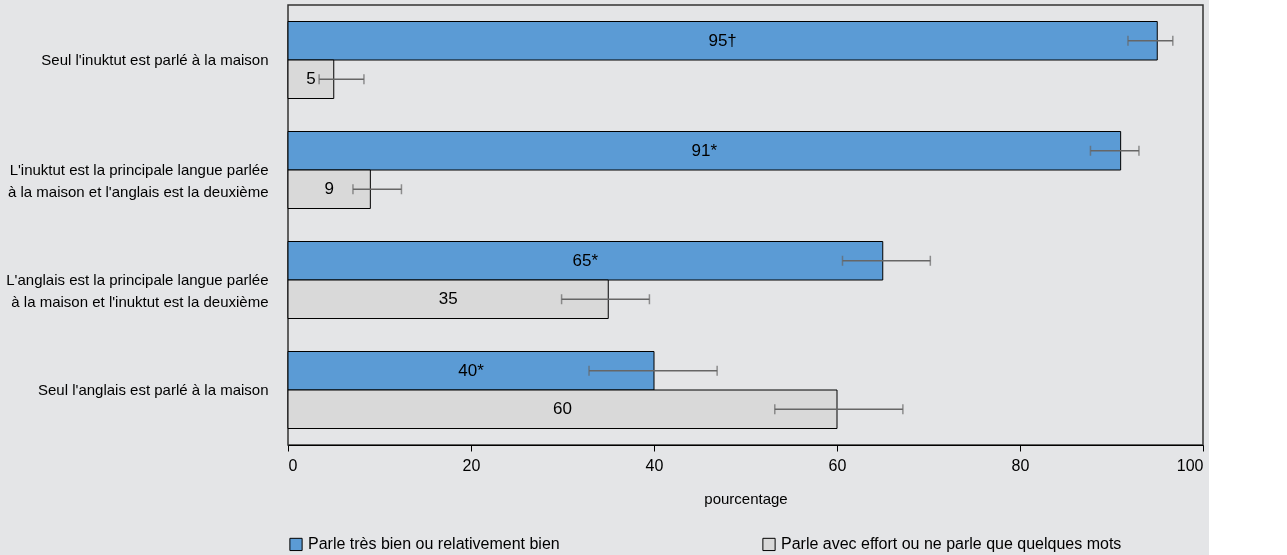 The height and width of the screenshot is (555, 1287). Describe the element at coordinates (562, 409) in the screenshot. I see `data-label: 60` at that location.